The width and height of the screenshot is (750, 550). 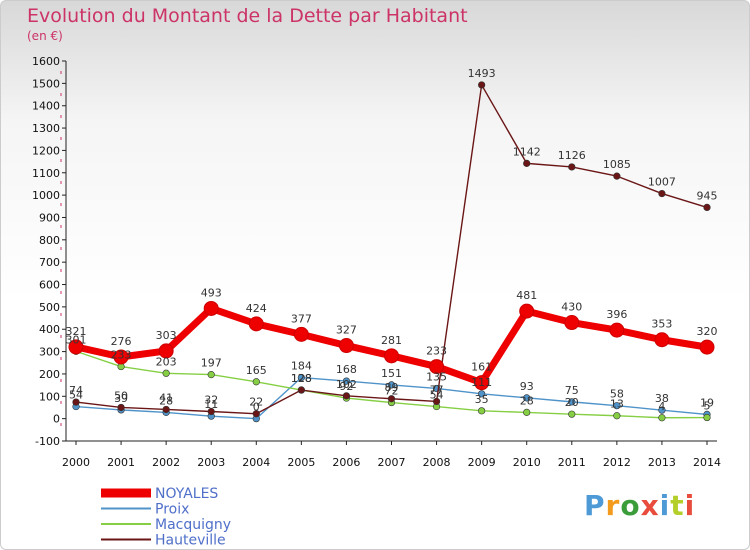 I want to click on data-label-proix: 93, so click(x=527, y=386).